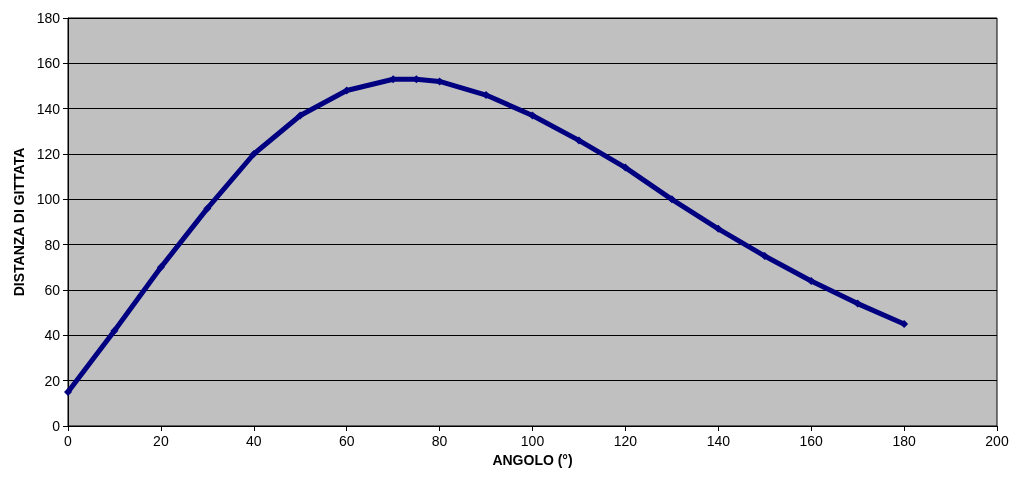 This screenshot has height=494, width=1019. What do you see at coordinates (439, 441) in the screenshot?
I see `x-tick-label: 80` at bounding box center [439, 441].